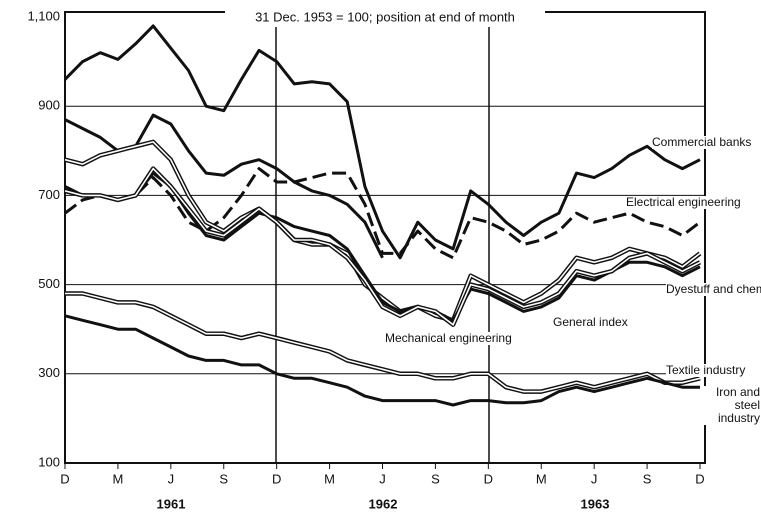 The height and width of the screenshot is (515, 761). What do you see at coordinates (171, 503) in the screenshot?
I see `year-label: 1961` at bounding box center [171, 503].